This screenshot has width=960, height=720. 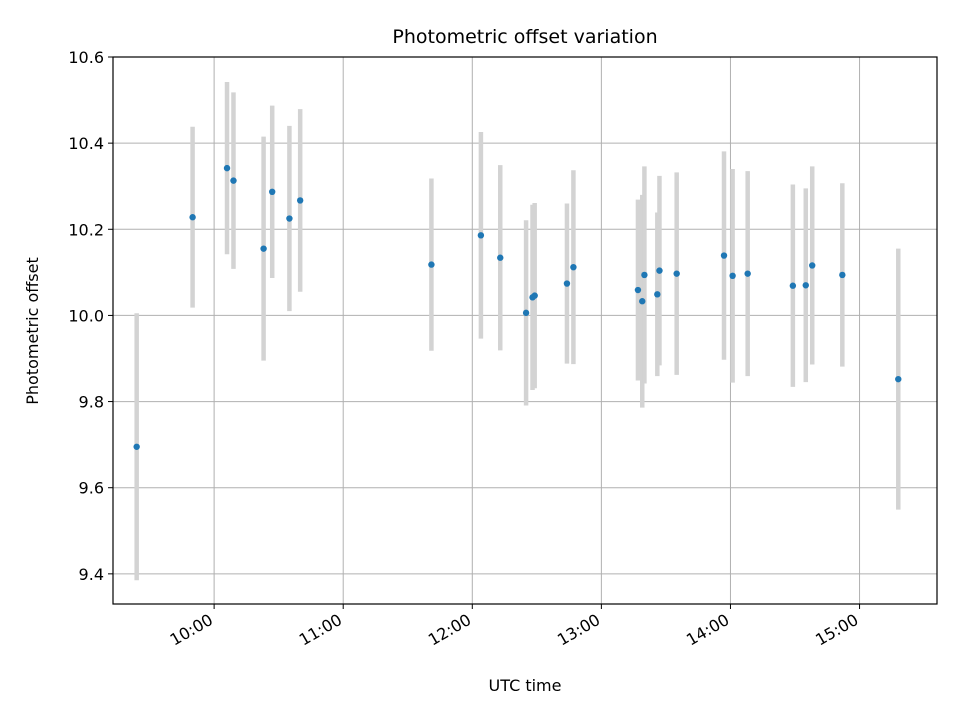 I want to click on x-axis-title: UTC time, so click(x=525, y=685).